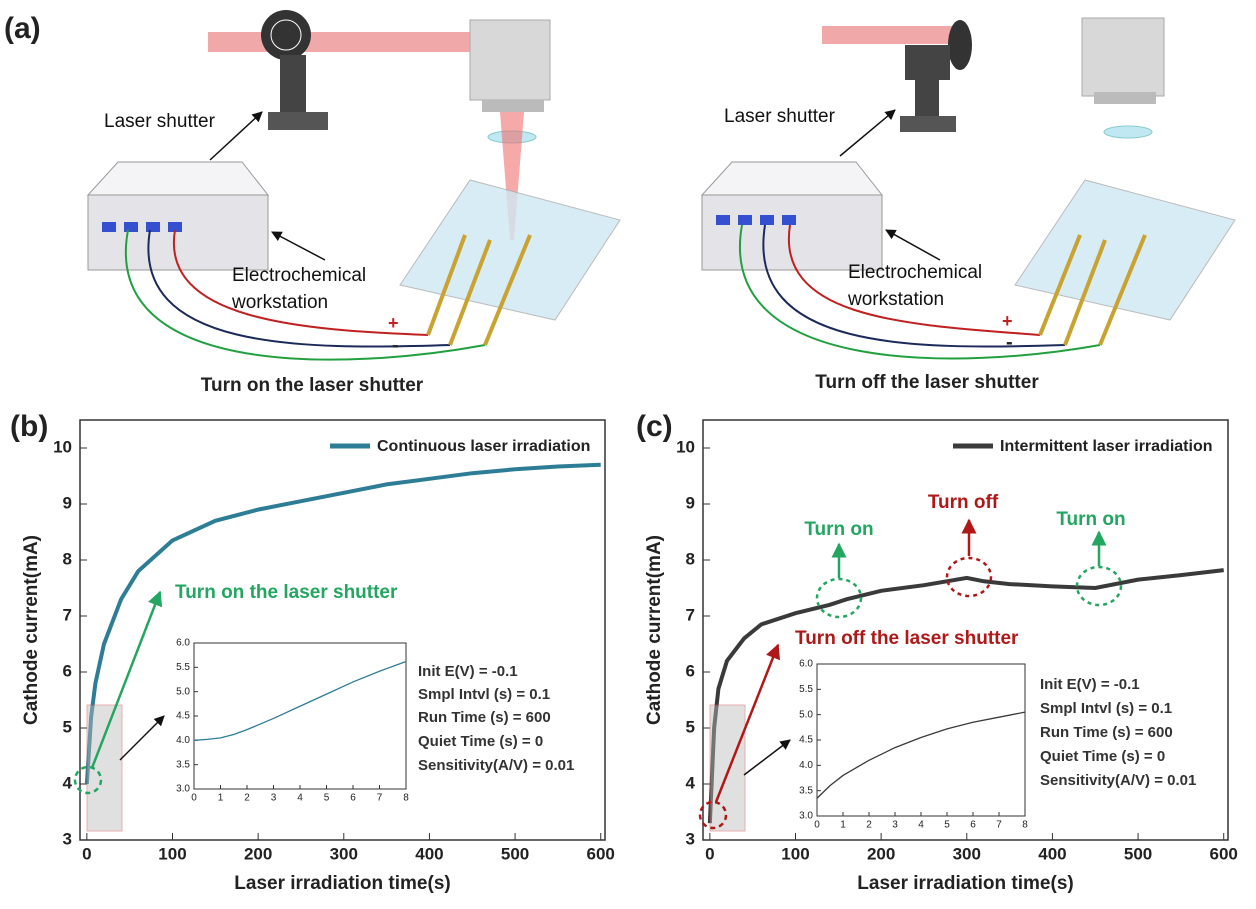 The image size is (1256, 909). What do you see at coordinates (343, 42) in the screenshot?
I see `laser-beam` at bounding box center [343, 42].